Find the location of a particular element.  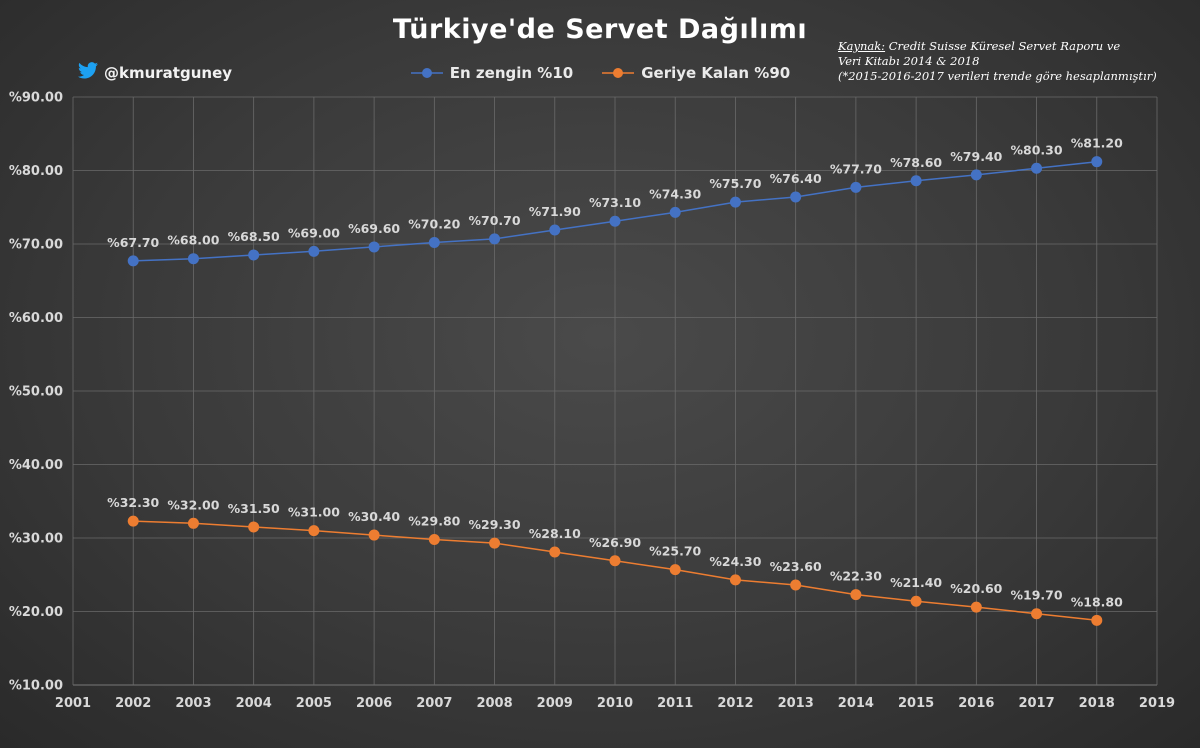

legend-item-rest90: Geriye Kalan %90 is located at coordinates (695, 73).